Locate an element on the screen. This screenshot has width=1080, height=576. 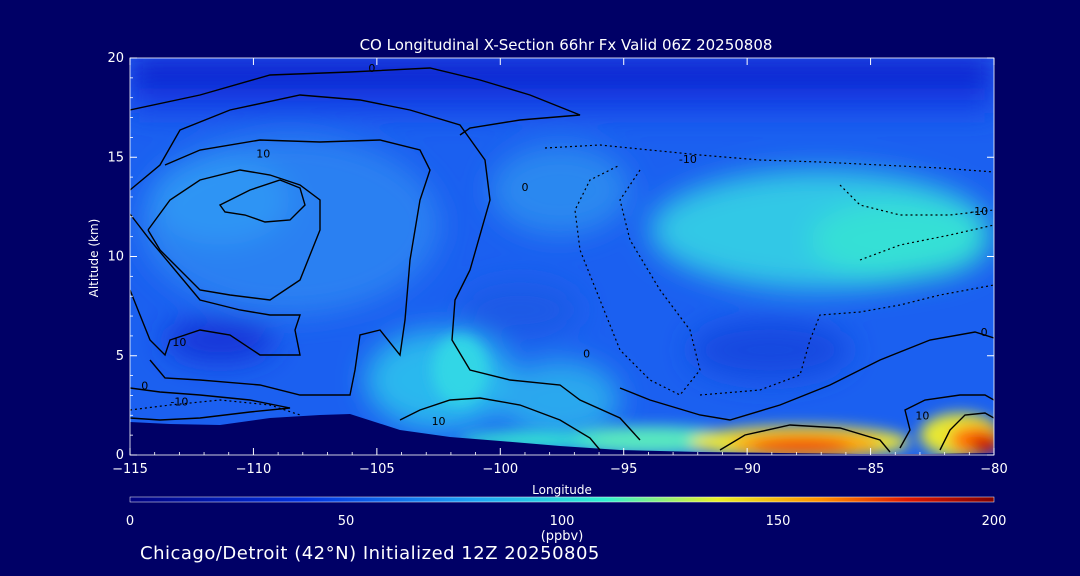
colorbar-tick-label: 0 is located at coordinates (130, 521).